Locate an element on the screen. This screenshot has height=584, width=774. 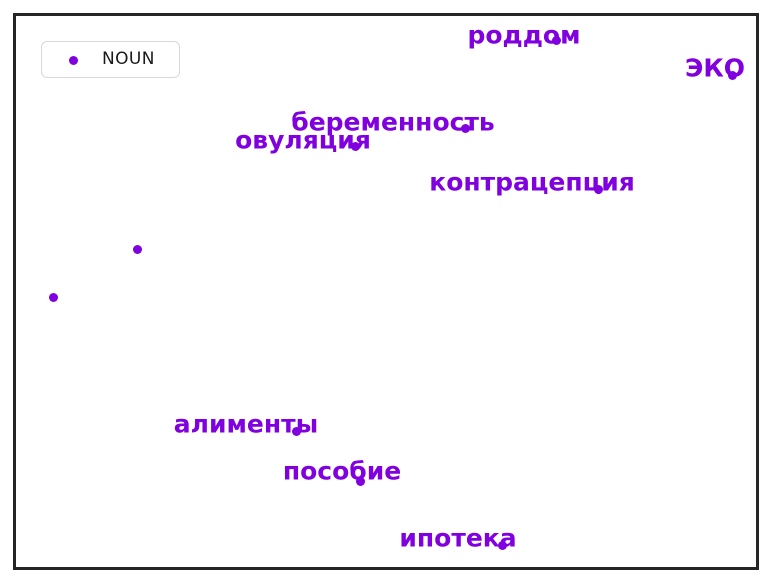
point-label: овуляция is located at coordinates (303, 140).